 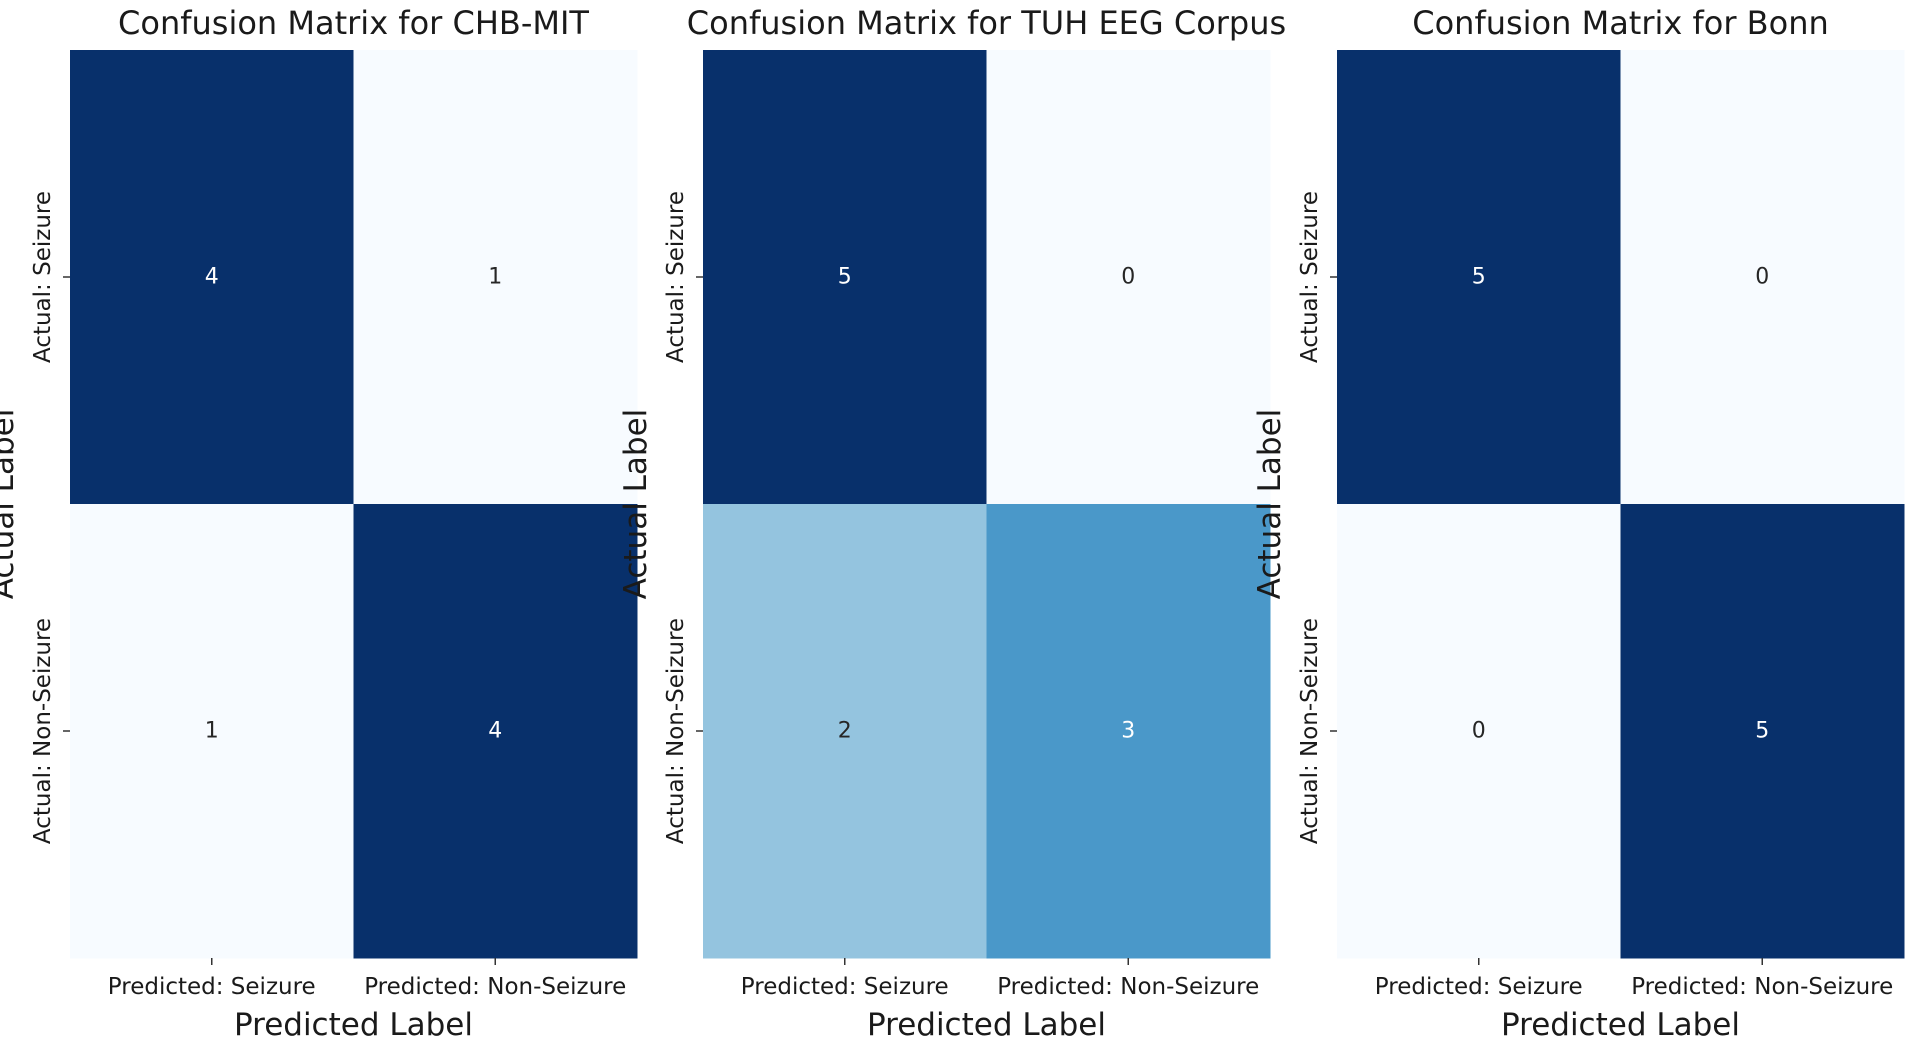 What do you see at coordinates (1620, 23) in the screenshot?
I see `chart-title: Confusion Matrix for Bonn` at bounding box center [1620, 23].